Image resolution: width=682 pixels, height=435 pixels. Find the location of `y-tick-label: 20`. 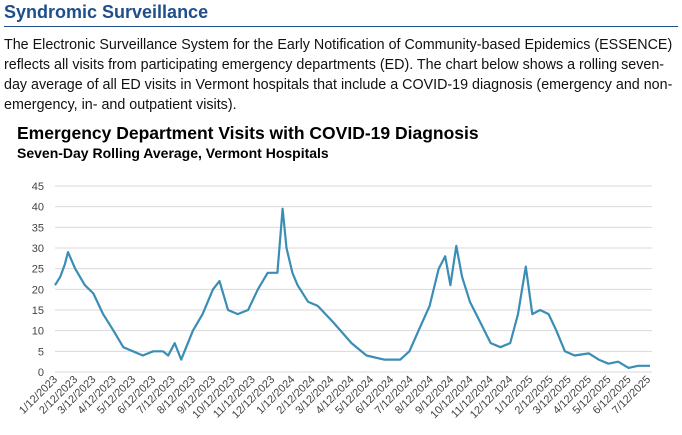

y-tick-label: 20 is located at coordinates (38, 290).